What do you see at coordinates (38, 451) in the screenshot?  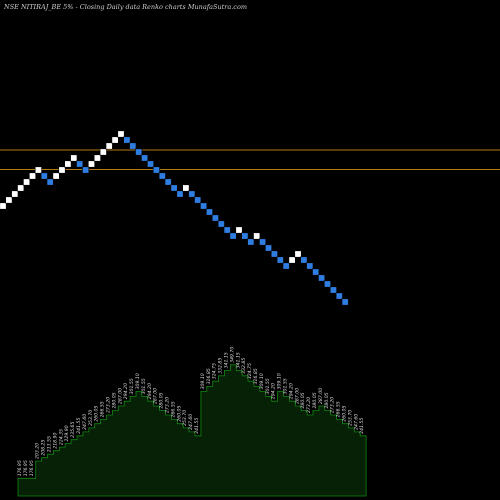 I see `price-label: 203.20` at bounding box center [38, 451].